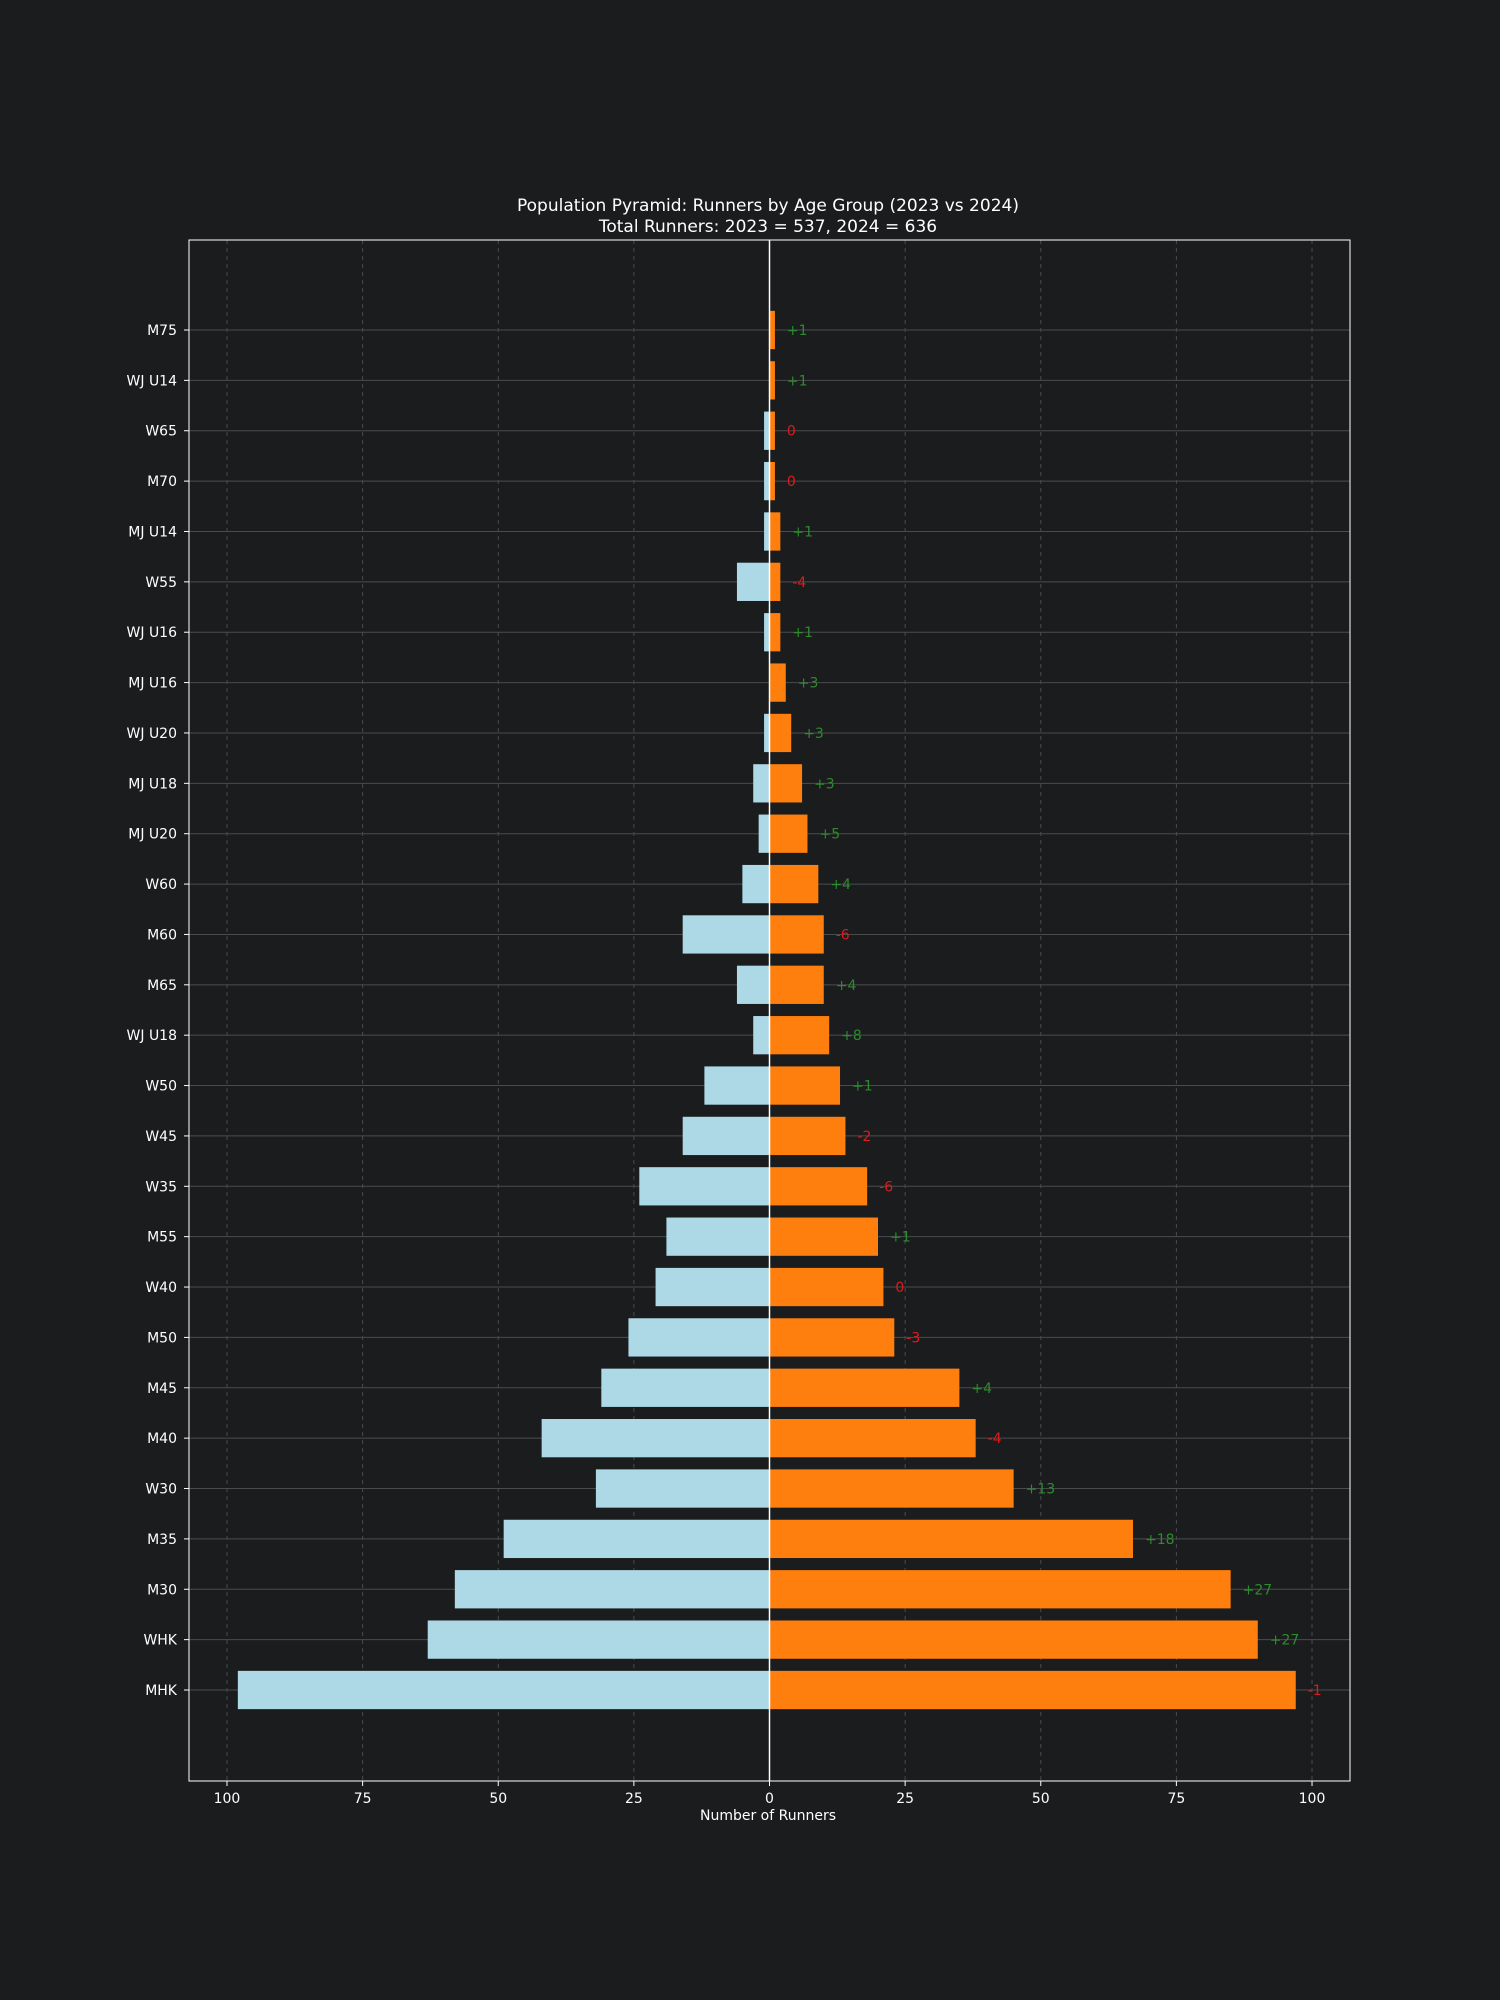 The height and width of the screenshot is (2000, 1500). What do you see at coordinates (726, 1136) in the screenshot?
I see `bar-2023-w45` at bounding box center [726, 1136].